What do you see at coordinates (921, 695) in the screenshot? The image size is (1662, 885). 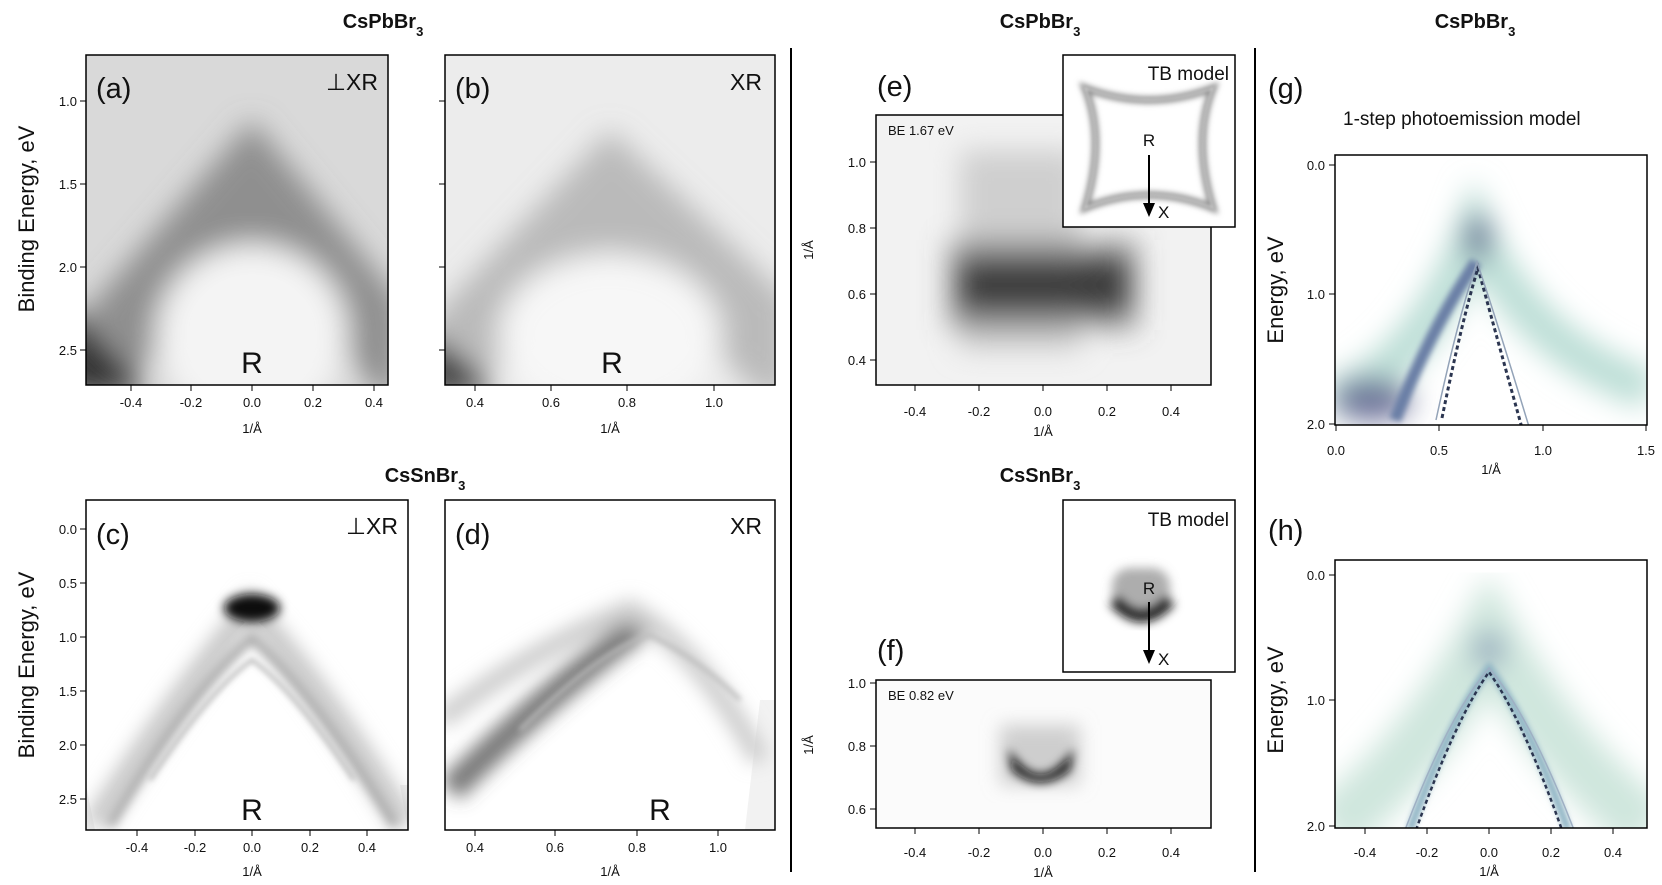 I see `panel-f-be-label: BE 0.82 eV` at bounding box center [921, 695].